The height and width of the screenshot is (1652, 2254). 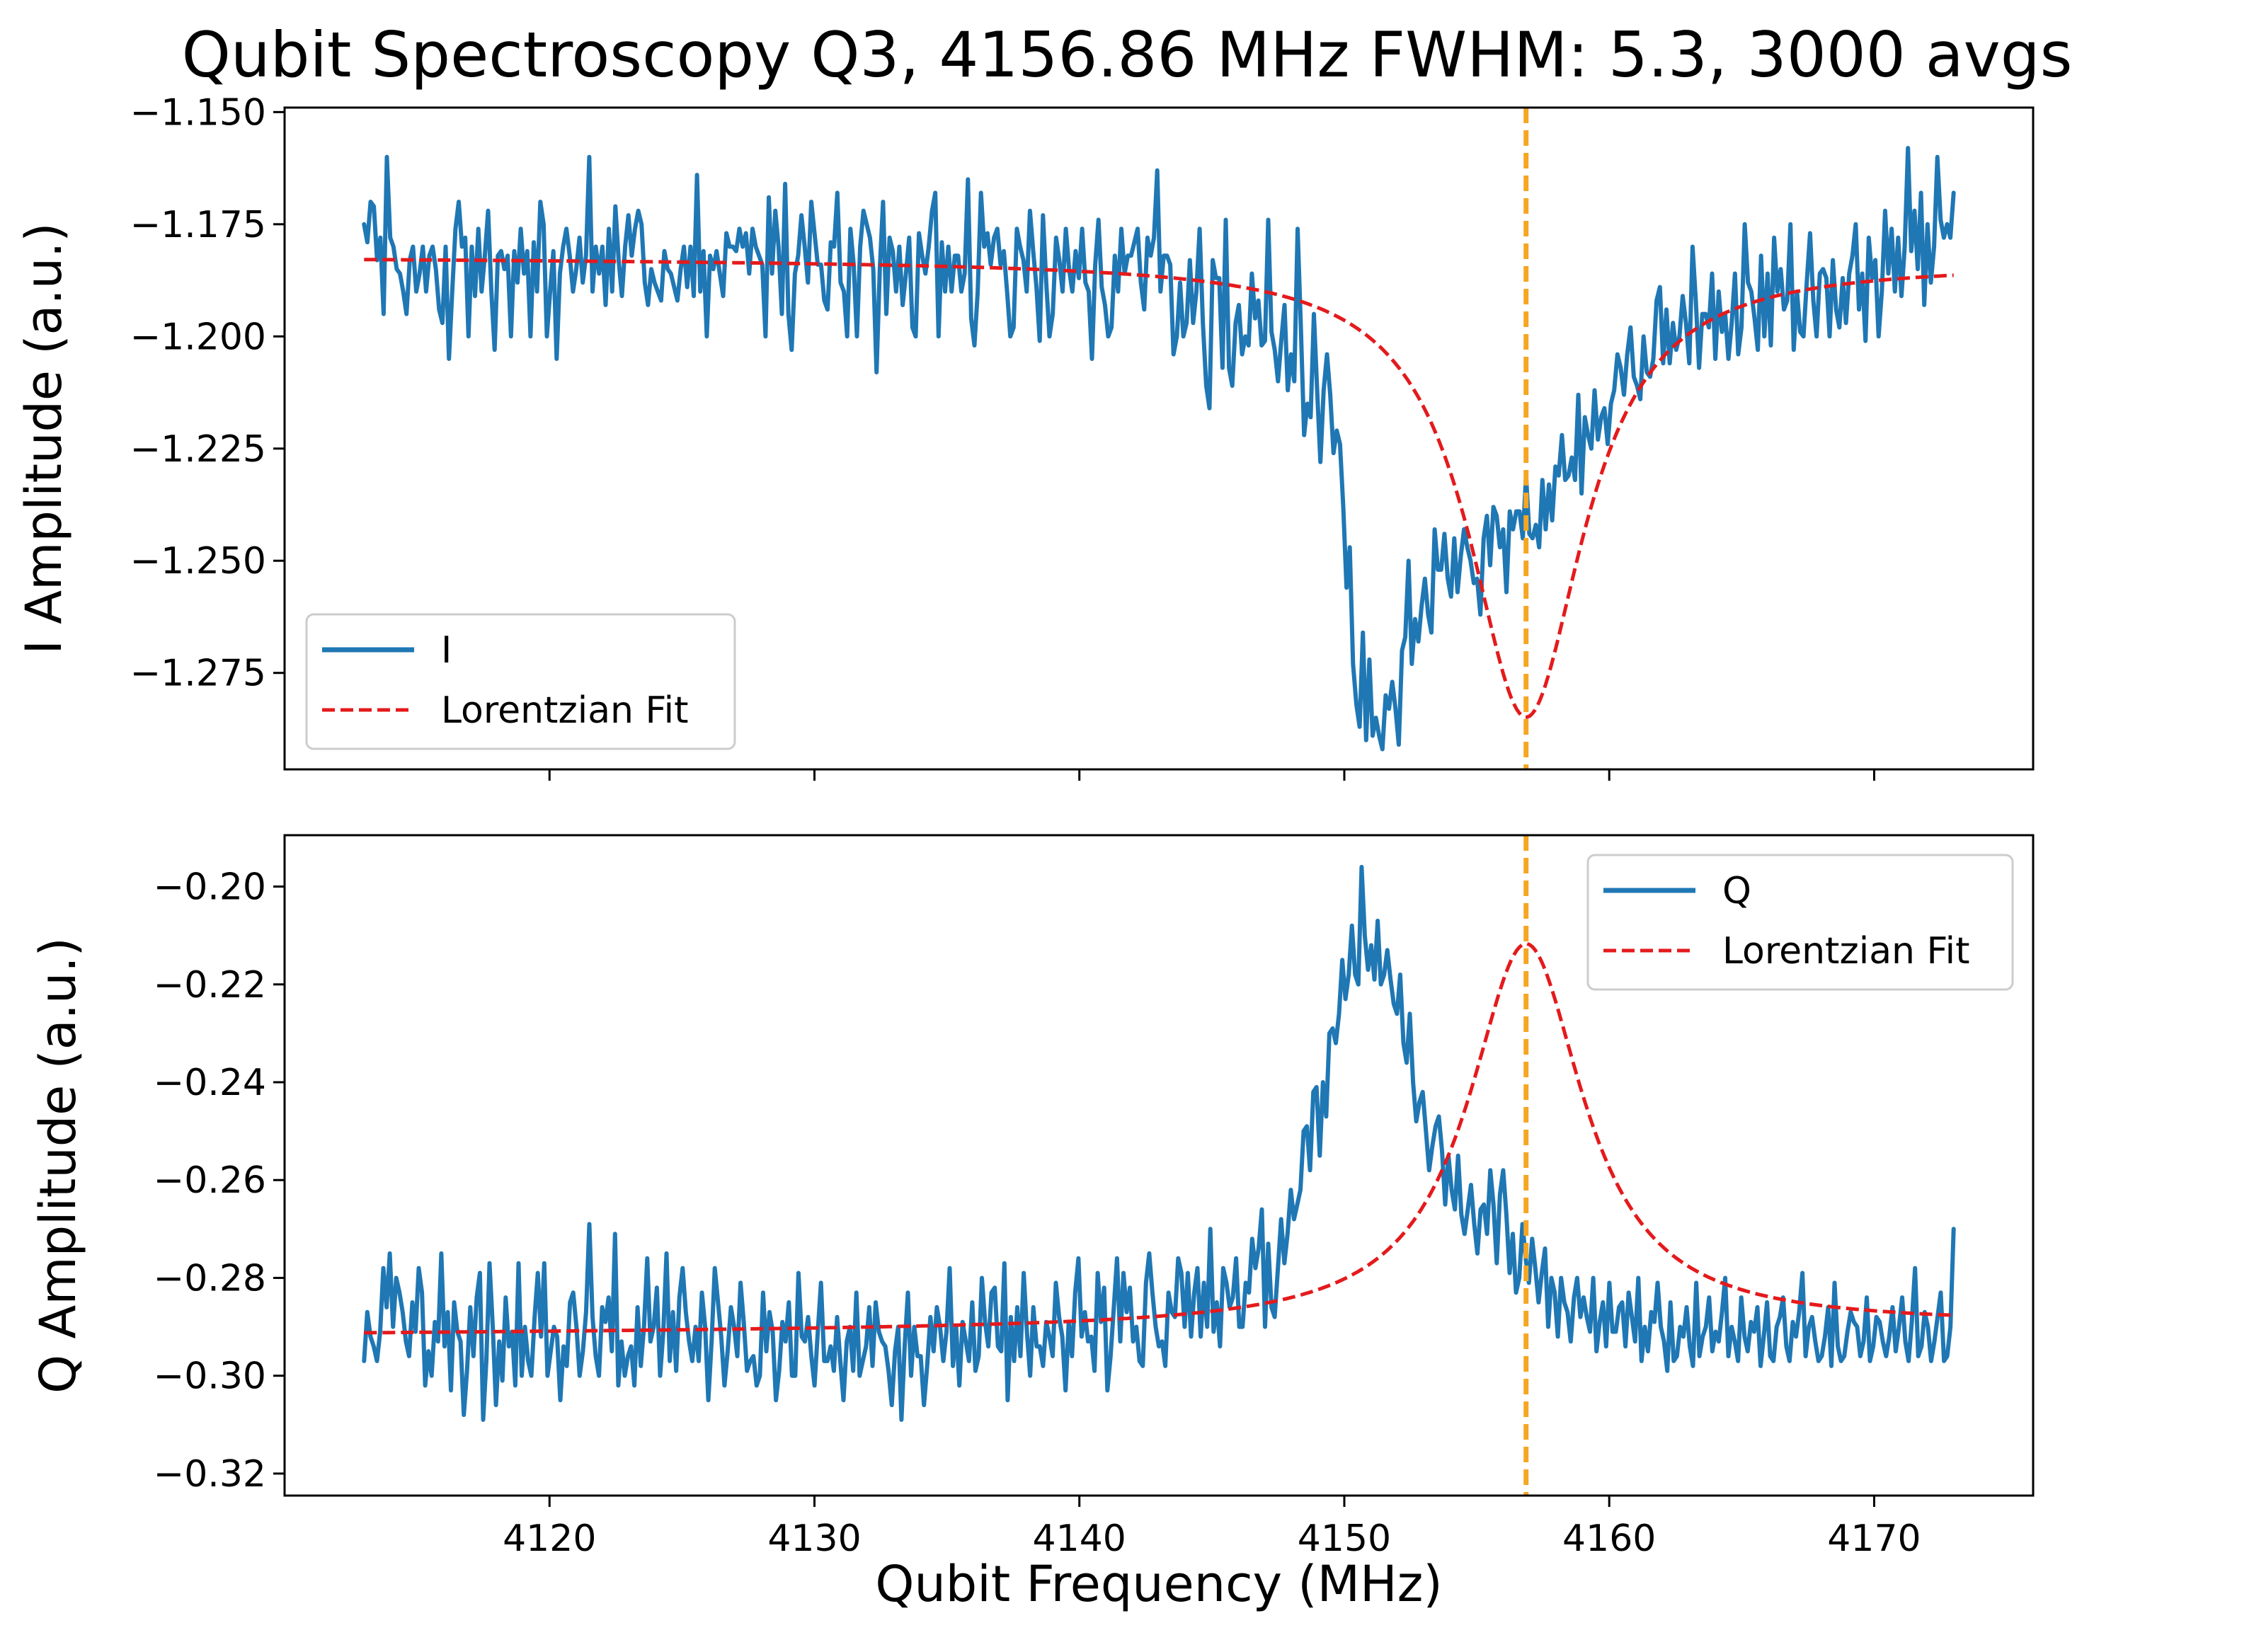 What do you see at coordinates (1344, 1539) in the screenshot?
I see `x-tick-label: 4150` at bounding box center [1344, 1539].